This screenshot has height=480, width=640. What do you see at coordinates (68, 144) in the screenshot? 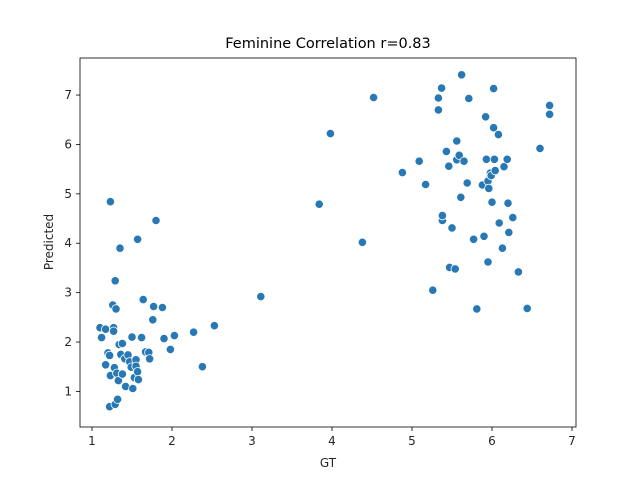
I see `y-tick-label: 6` at bounding box center [68, 144].